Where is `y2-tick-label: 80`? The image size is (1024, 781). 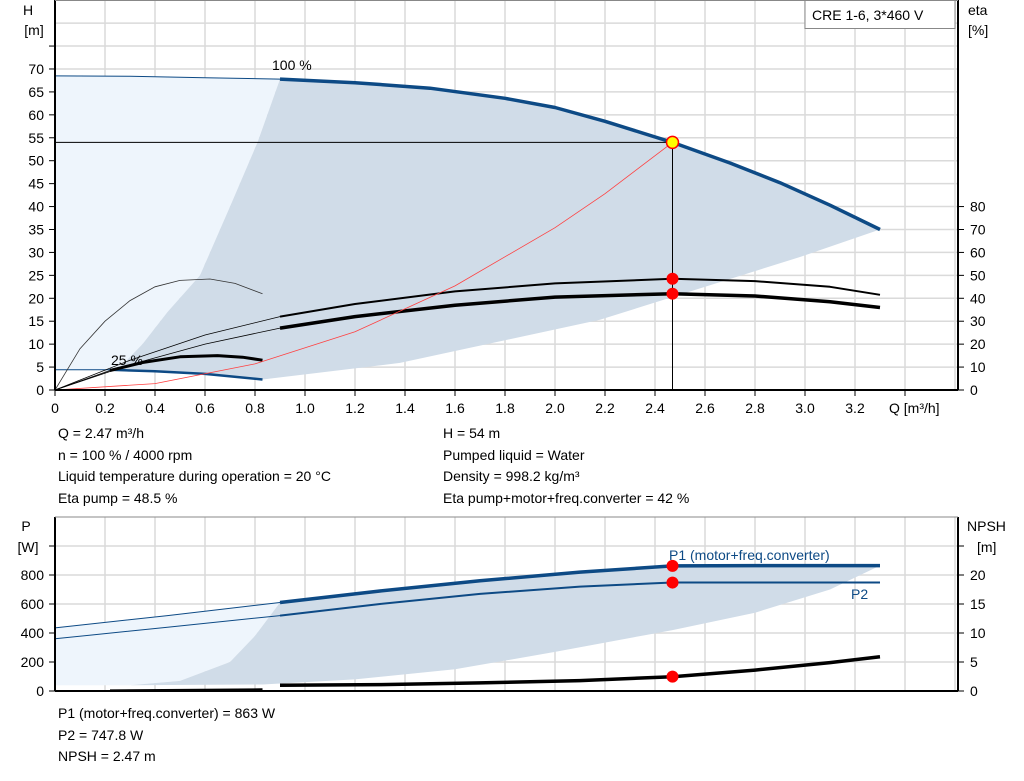 y2-tick-label: 80 is located at coordinates (978, 207).